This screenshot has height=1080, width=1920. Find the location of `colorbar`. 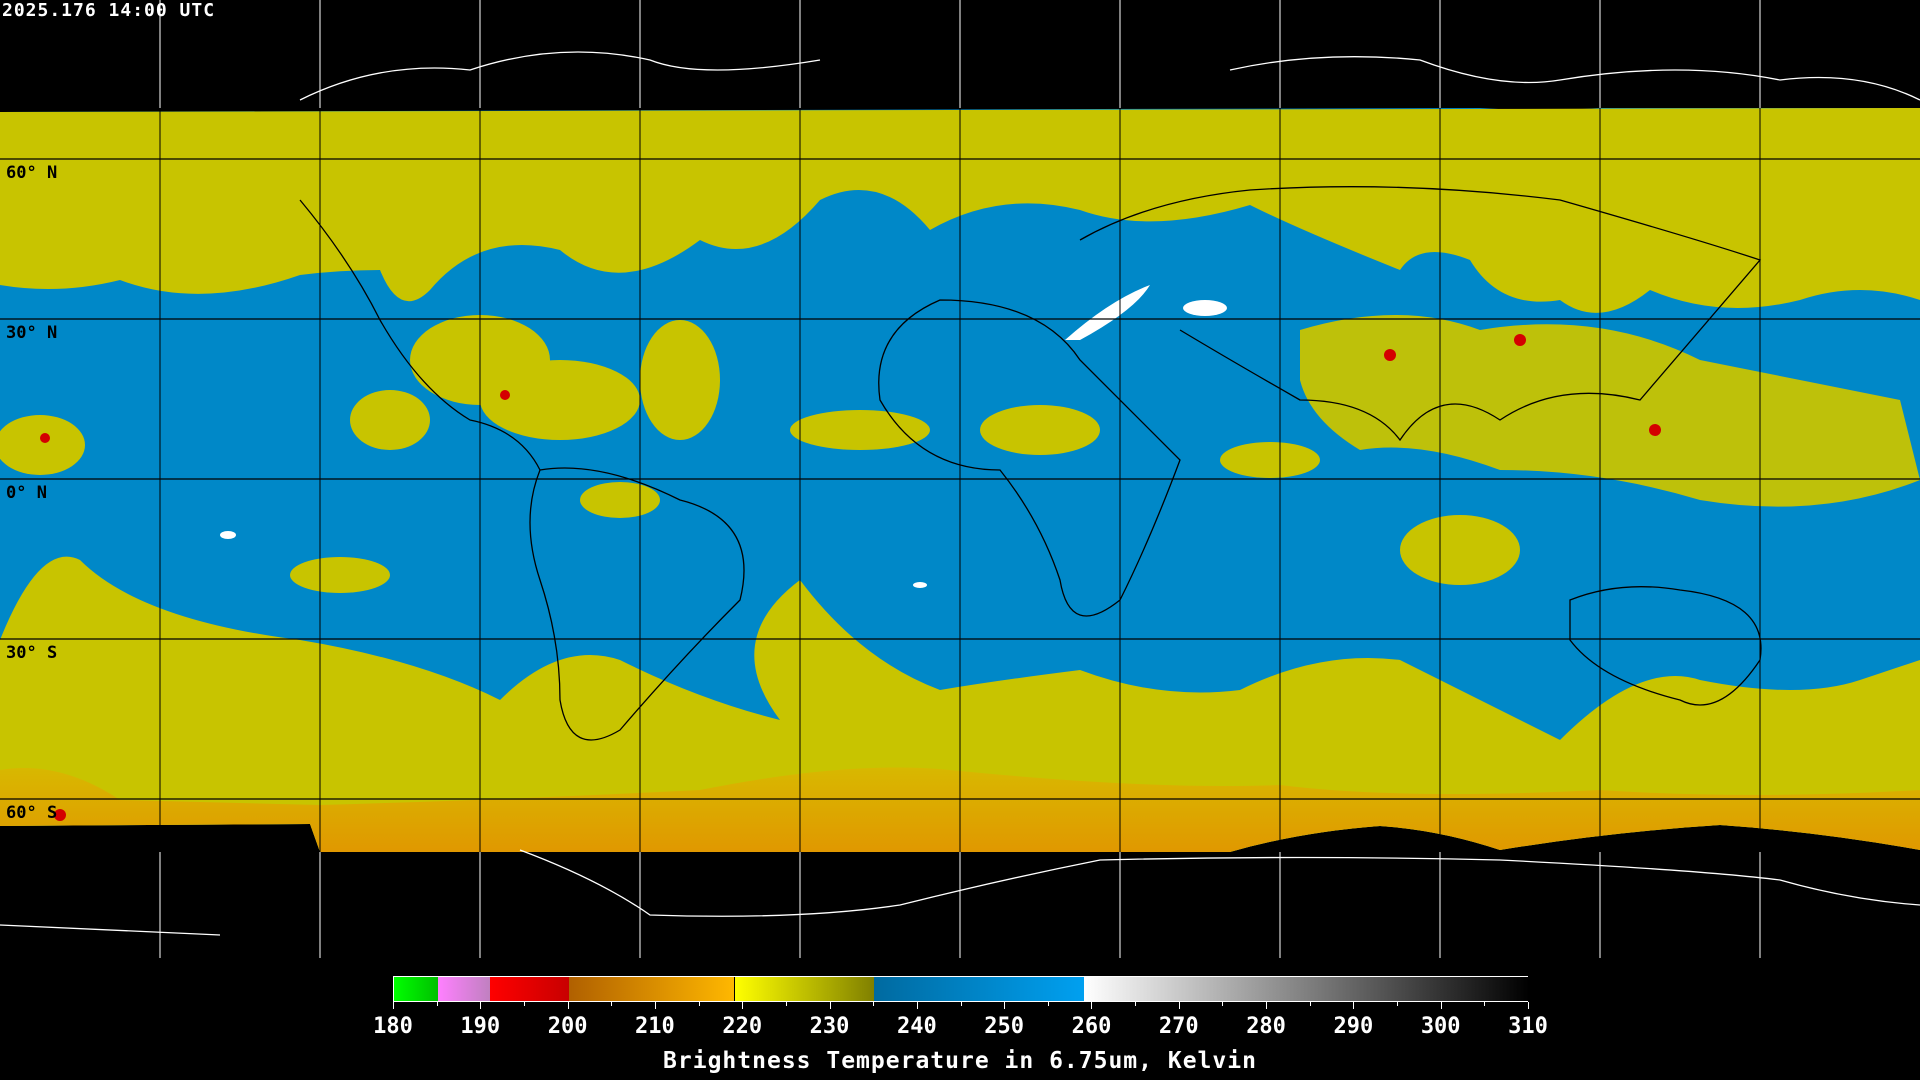

colorbar is located at coordinates (961, 989).